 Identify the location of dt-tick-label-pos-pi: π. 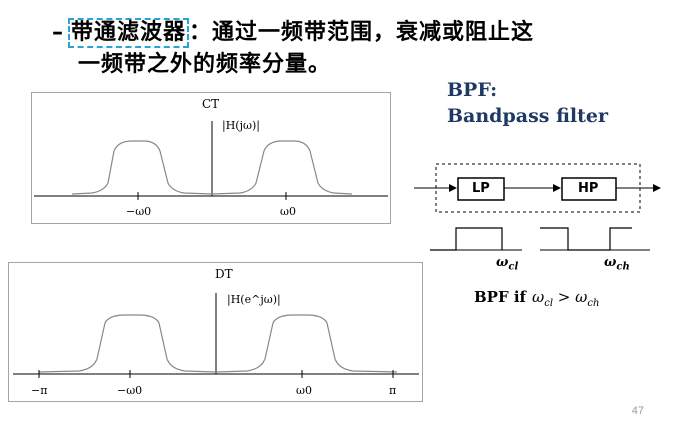
(393, 390).